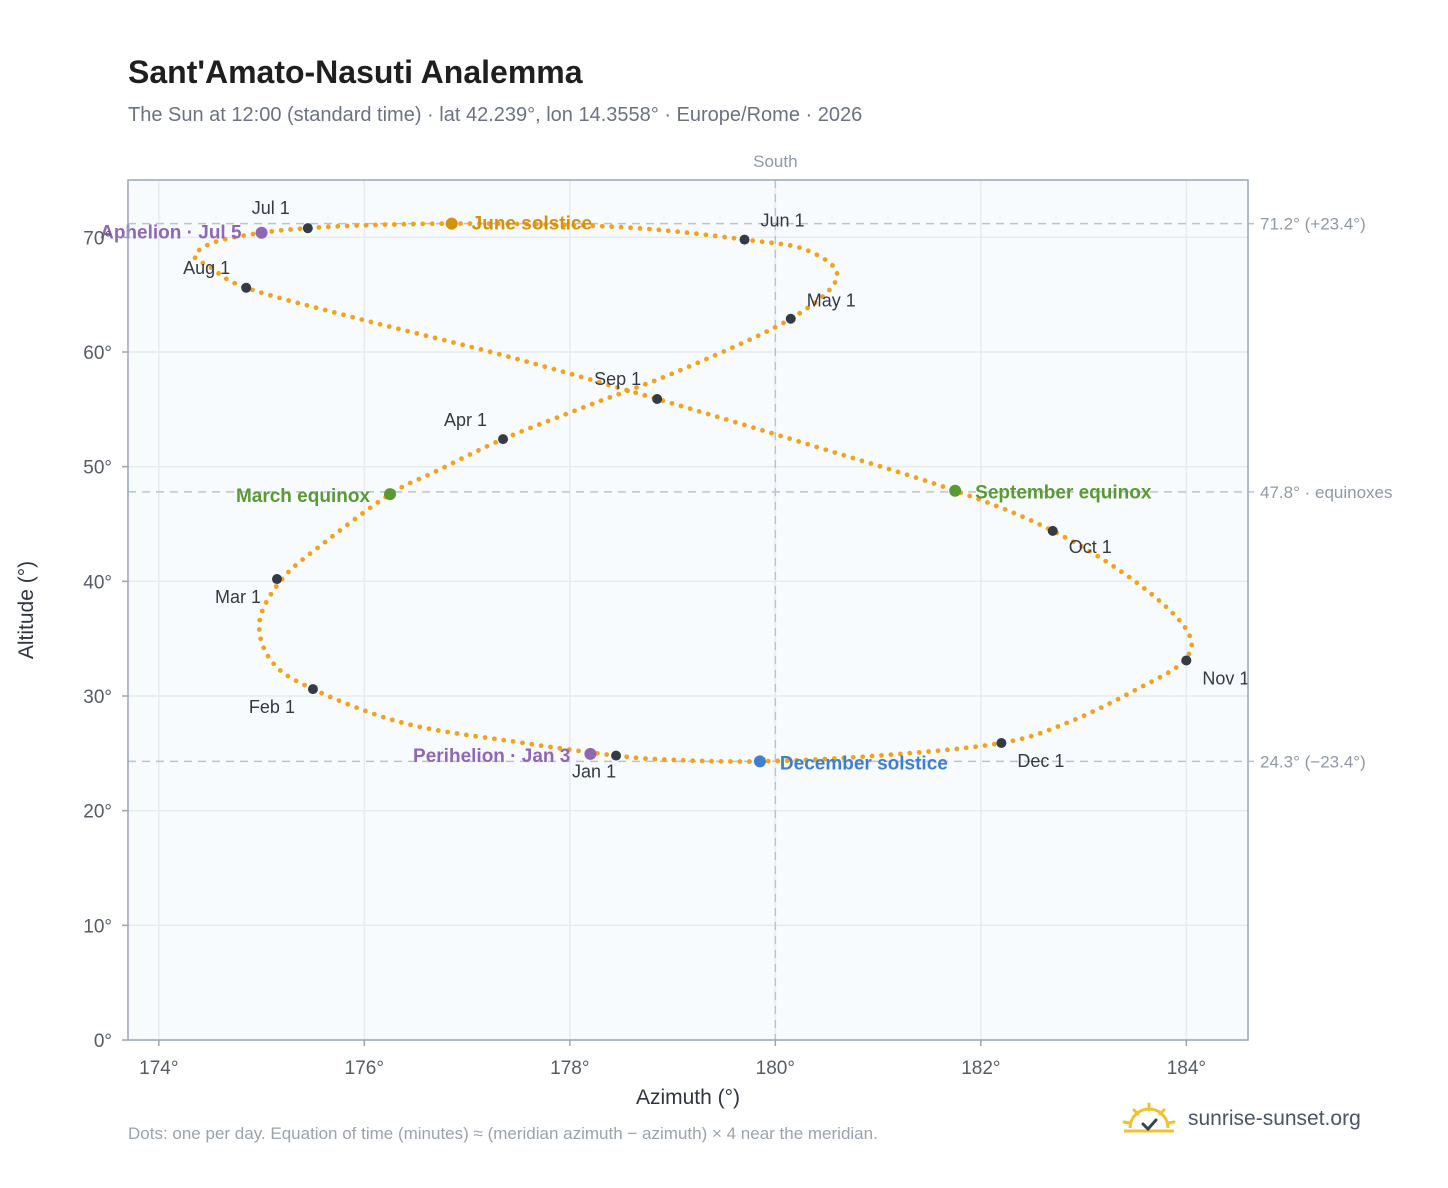 This screenshot has width=1448, height=1188. What do you see at coordinates (97, 468) in the screenshot?
I see `y-tick-label: 50°` at bounding box center [97, 468].